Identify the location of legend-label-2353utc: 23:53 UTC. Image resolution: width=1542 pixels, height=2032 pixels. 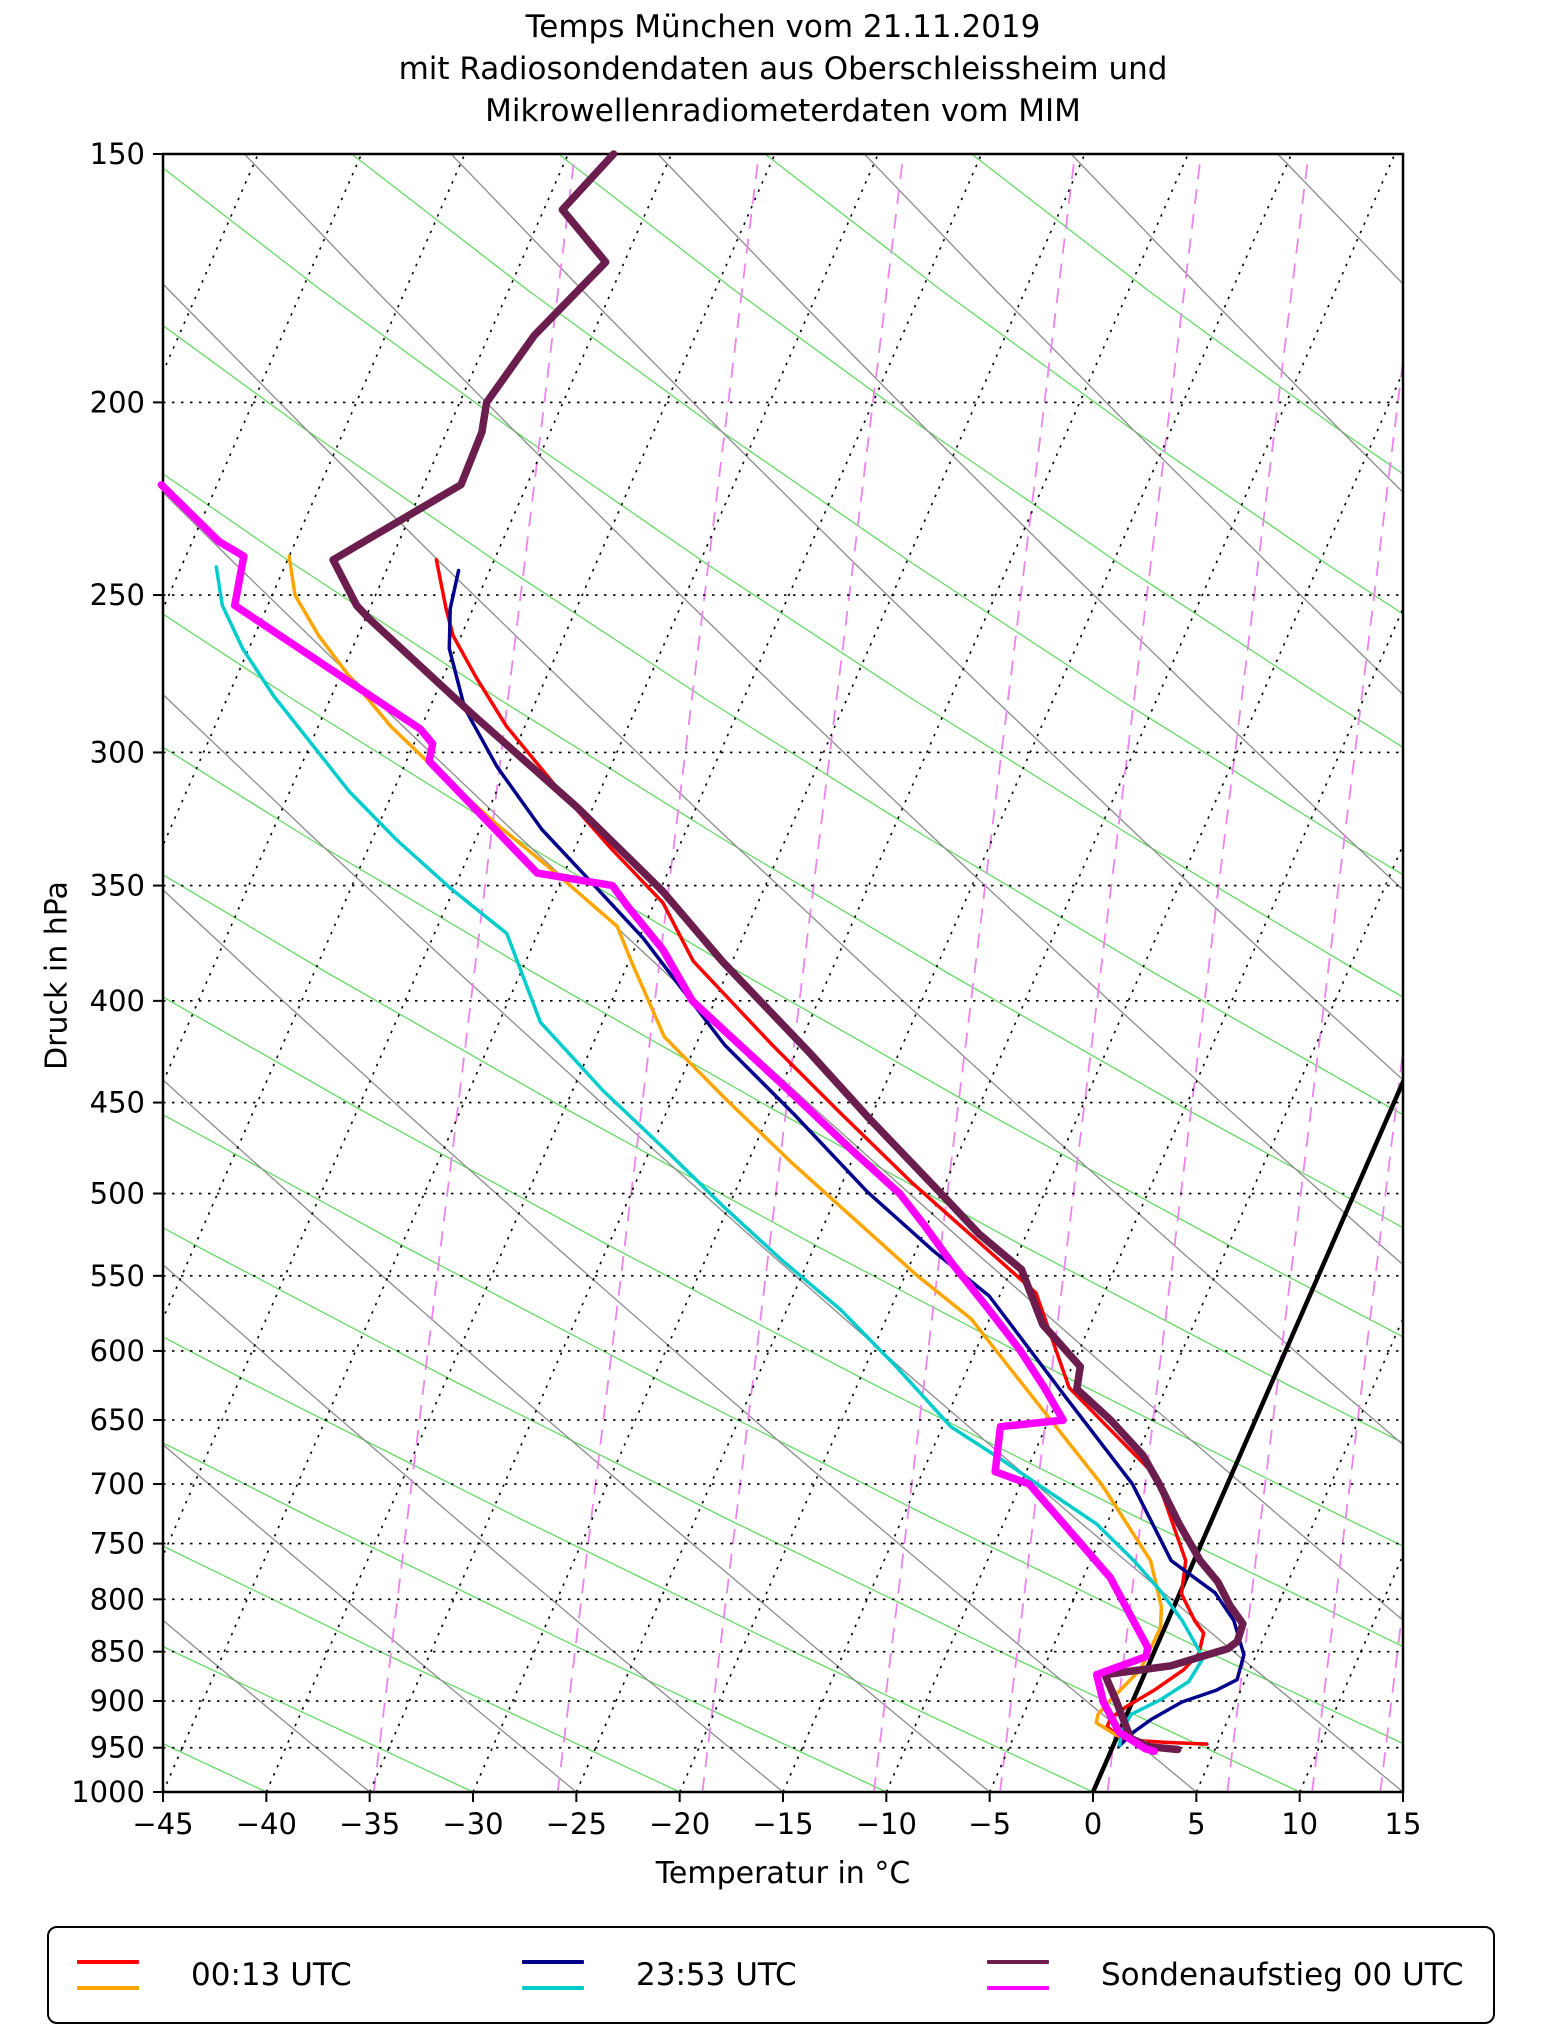
(716, 1975).